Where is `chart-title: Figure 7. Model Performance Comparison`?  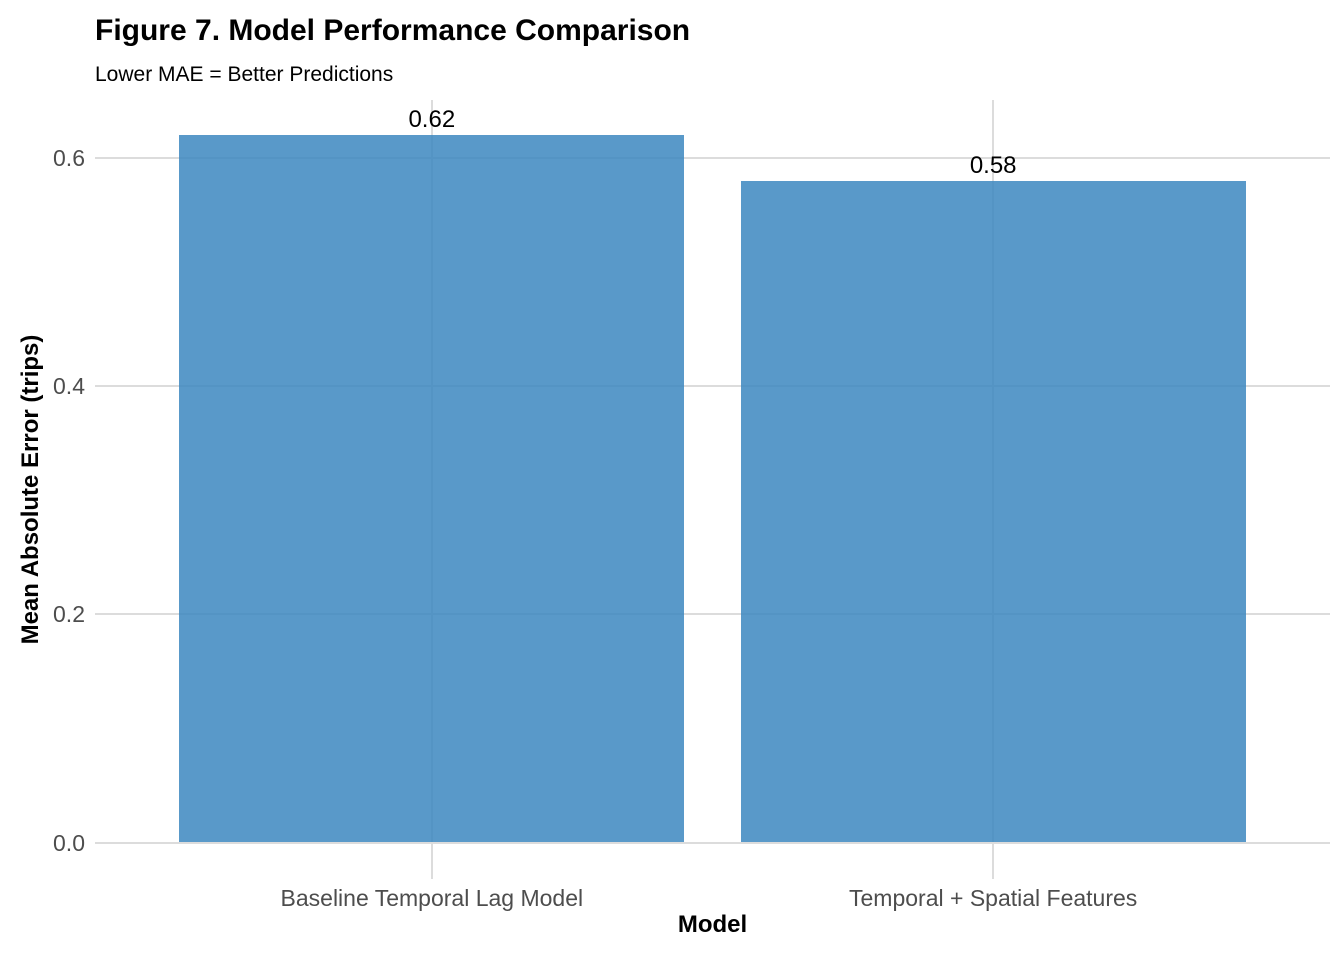 chart-title: Figure 7. Model Performance Comparison is located at coordinates (393, 30).